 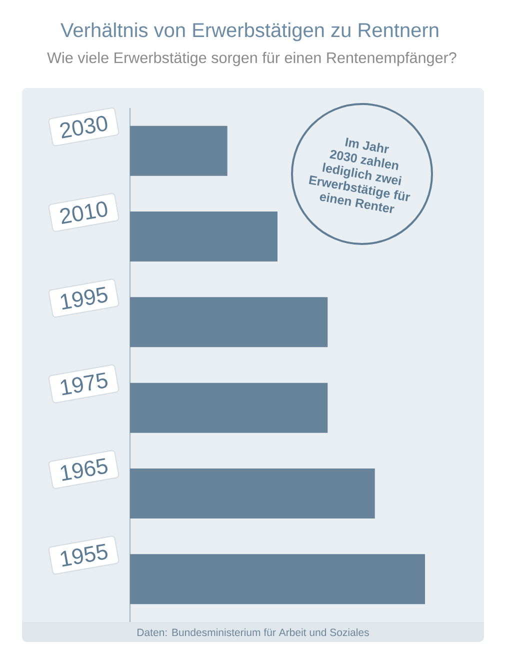 I want to click on y-tick-label: 1995, so click(x=84, y=298).